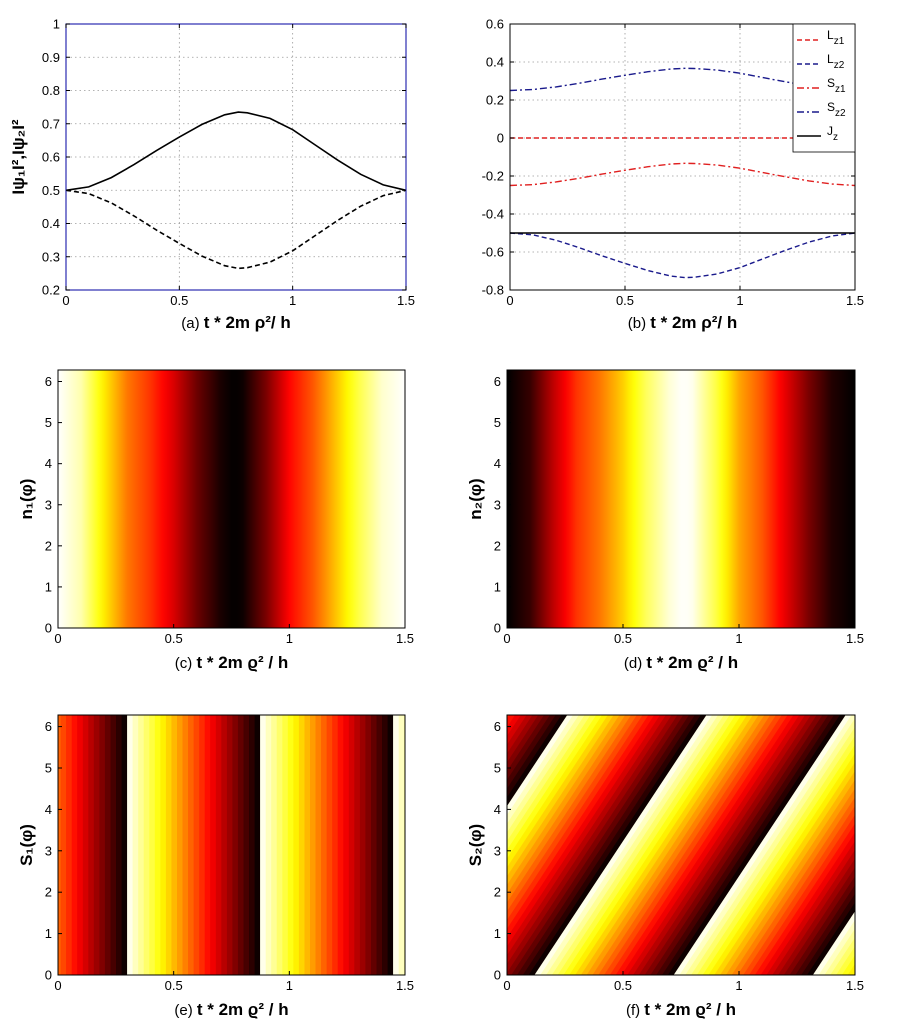 The image size is (900, 1025). What do you see at coordinates (493, 252) in the screenshot?
I see `y-tick-label: -0.6` at bounding box center [493, 252].